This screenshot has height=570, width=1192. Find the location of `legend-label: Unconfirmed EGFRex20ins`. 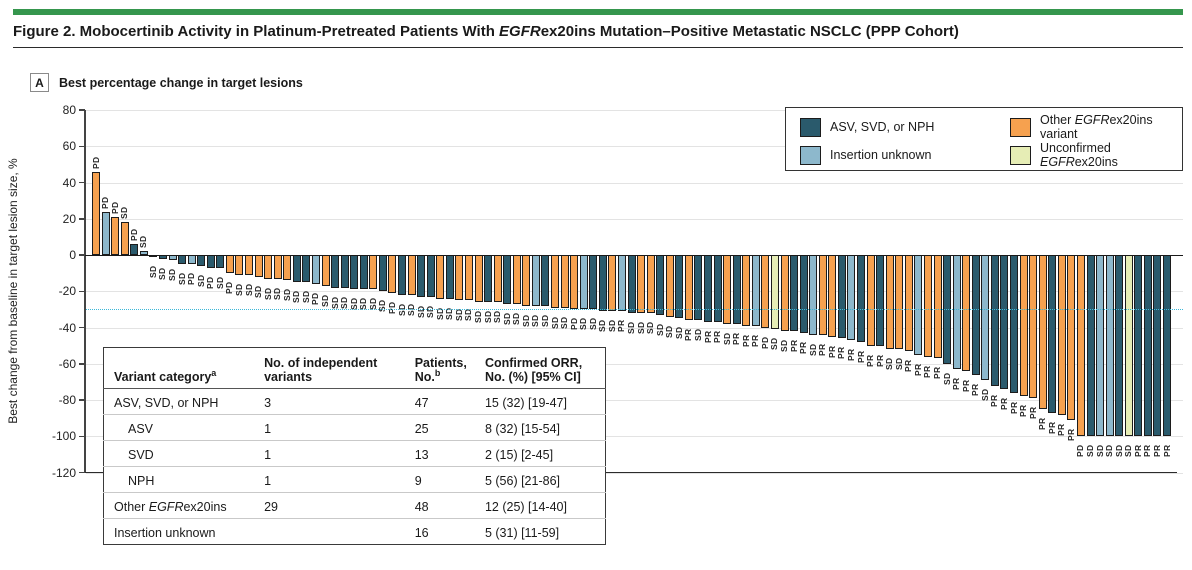

legend-label: Unconfirmed EGFRex20ins is located at coordinates (1079, 155).